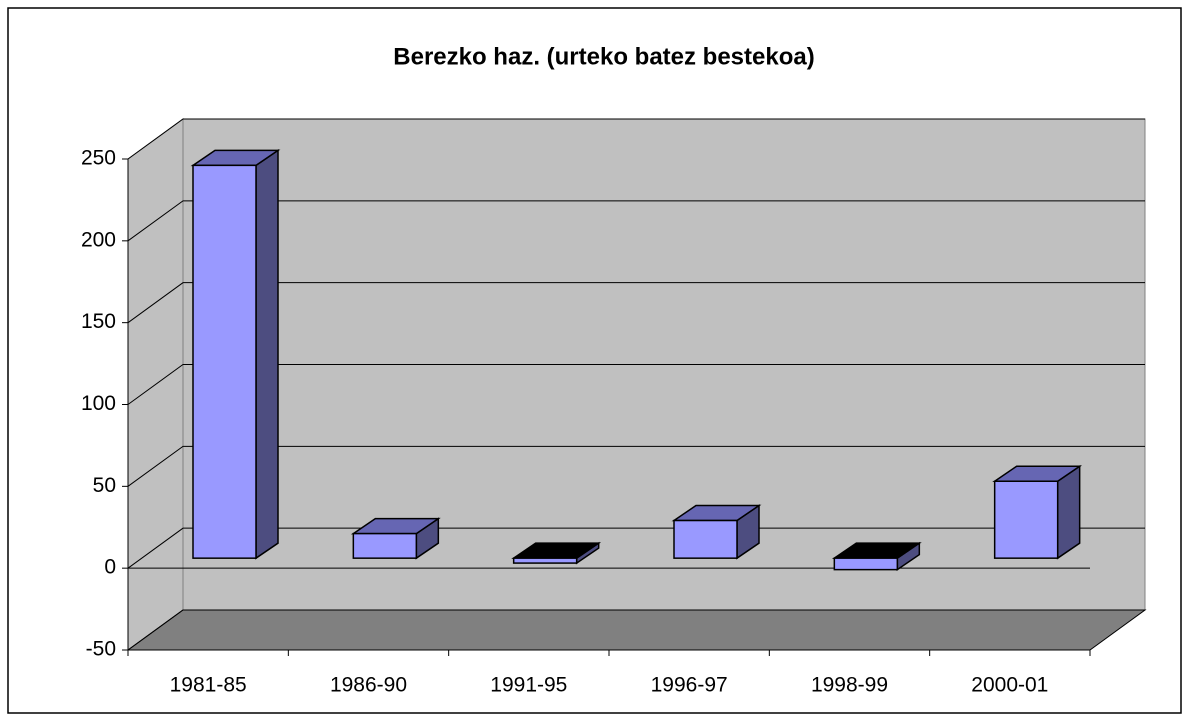 This screenshot has height=724, width=1190. I want to click on x-tick-label: 2000-01, so click(1009, 685).